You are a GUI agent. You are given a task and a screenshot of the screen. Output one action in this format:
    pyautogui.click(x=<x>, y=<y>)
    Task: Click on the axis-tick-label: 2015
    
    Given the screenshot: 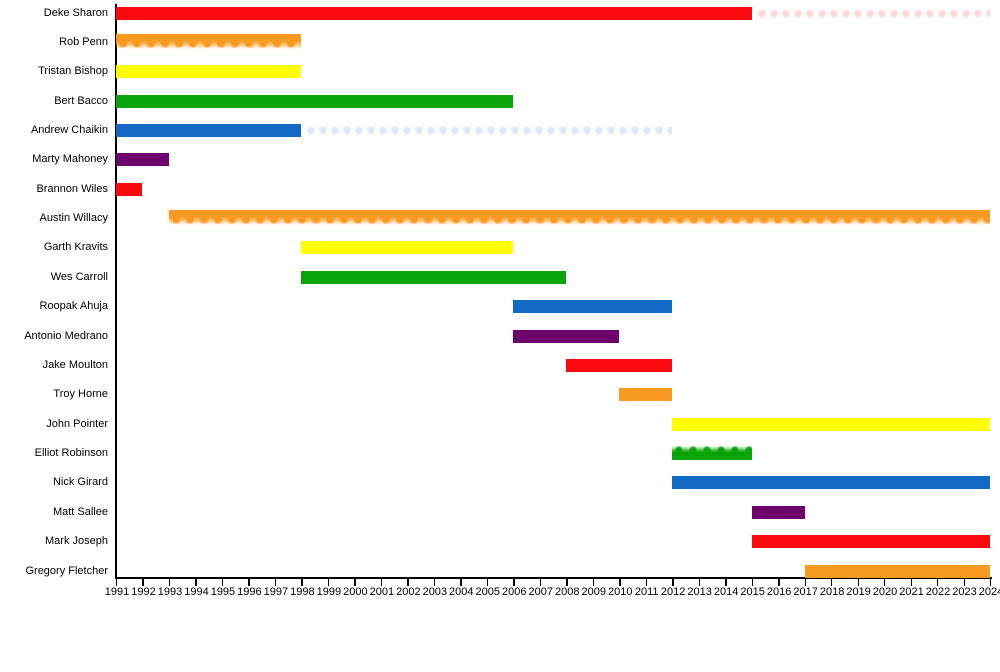 What is the action you would take?
    pyautogui.click(x=752, y=592)
    